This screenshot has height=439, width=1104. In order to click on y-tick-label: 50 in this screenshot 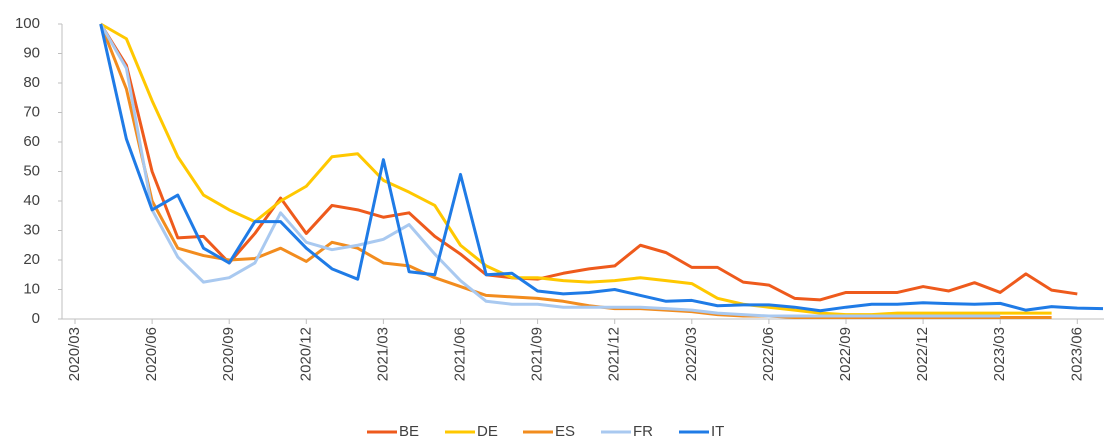, I will do `click(31, 170)`.